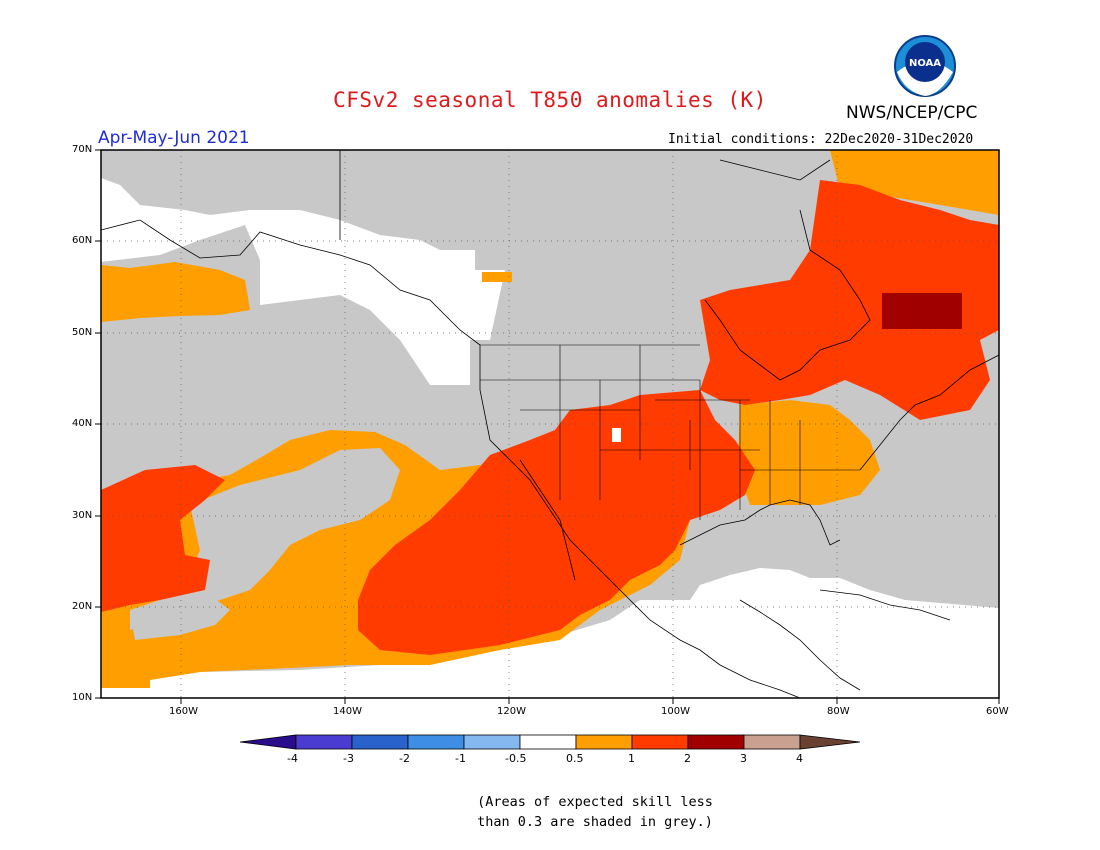 Image resolution: width=1100 pixels, height=850 pixels. I want to click on white-area-south, so click(550, 633).